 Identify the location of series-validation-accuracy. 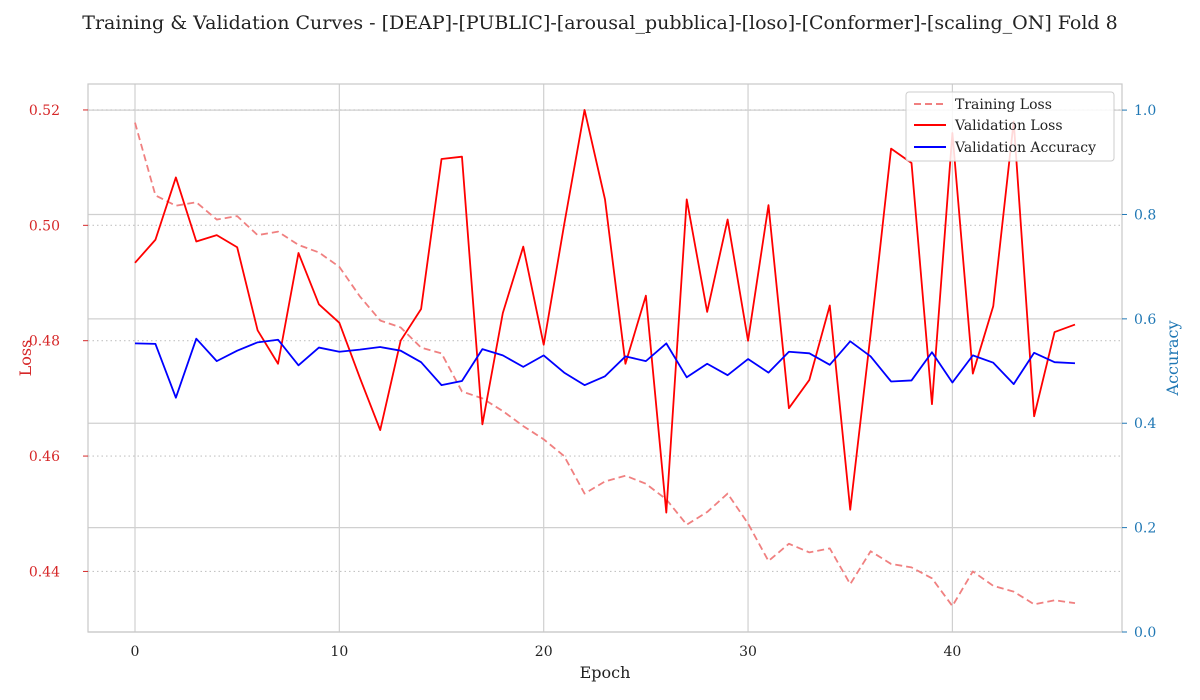
(605, 368).